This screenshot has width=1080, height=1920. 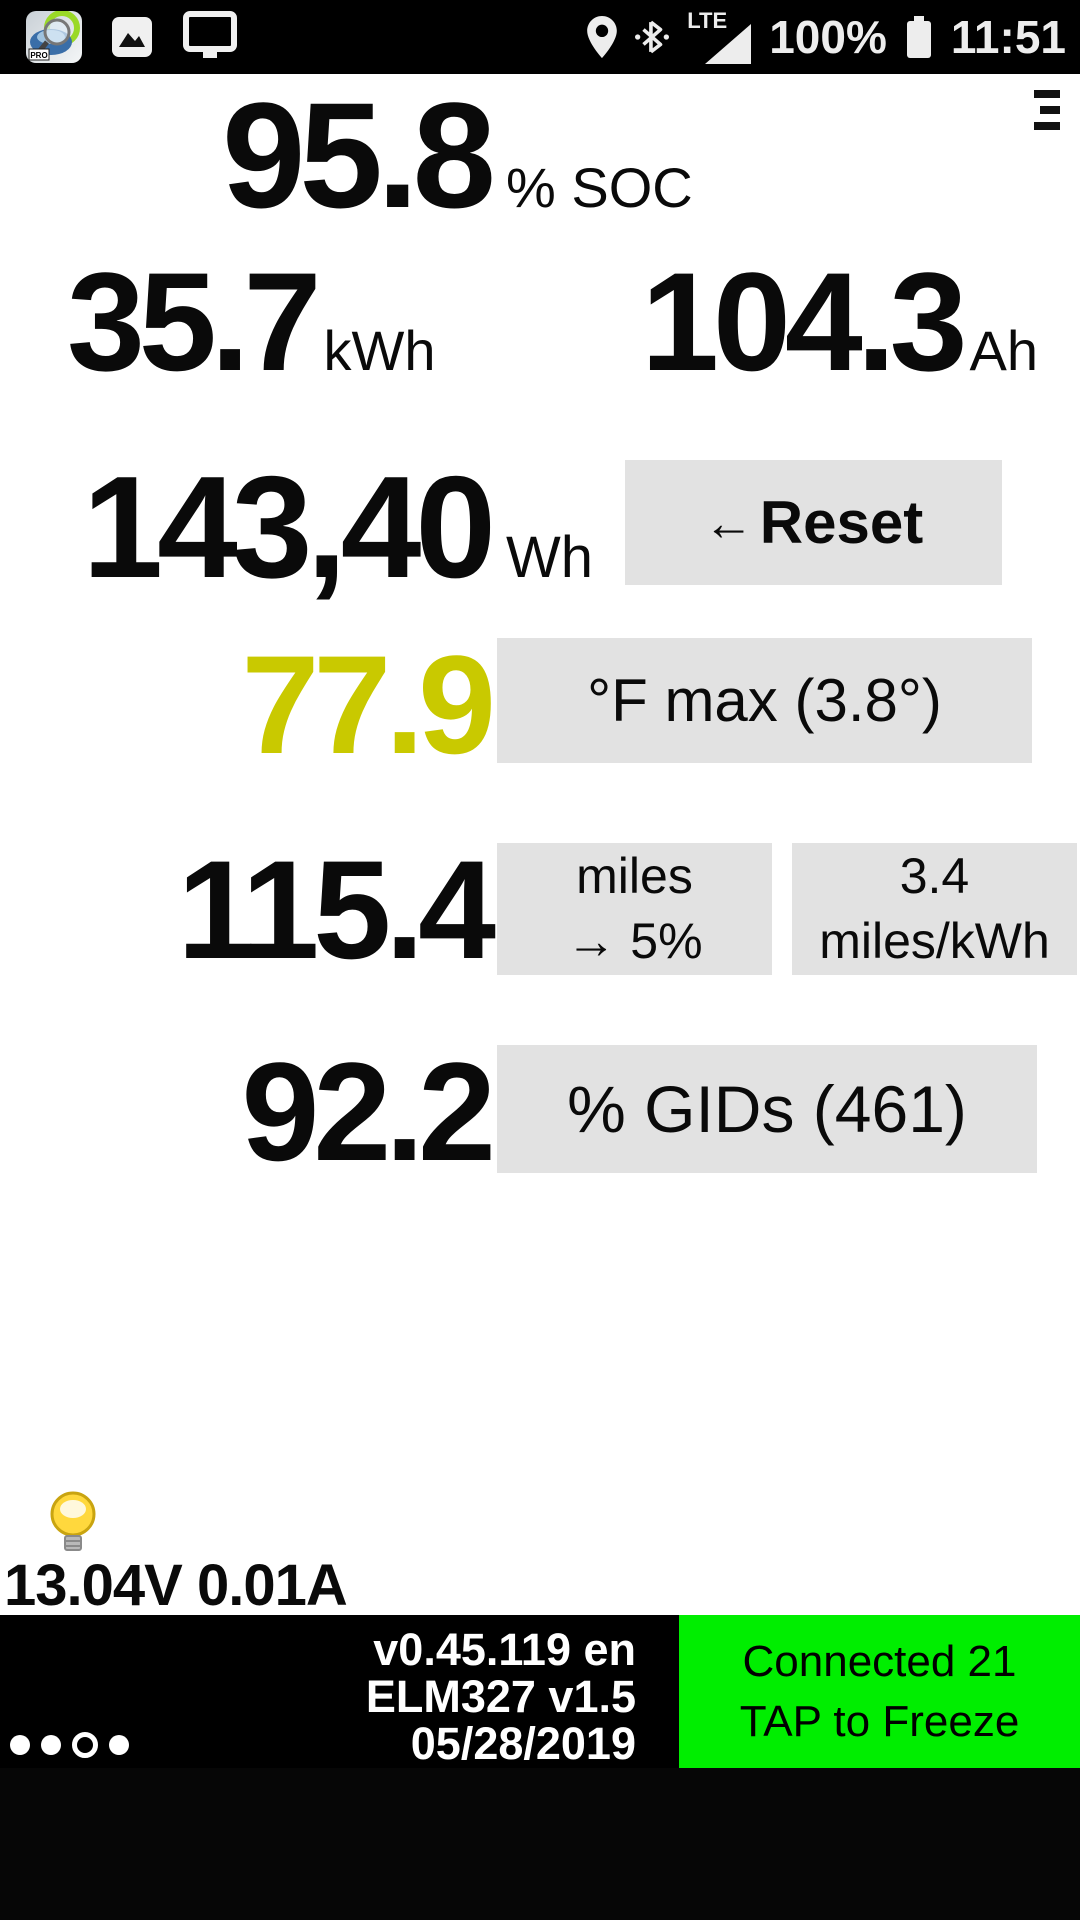 I want to click on gids-value: 92.2, so click(x=368, y=1111).